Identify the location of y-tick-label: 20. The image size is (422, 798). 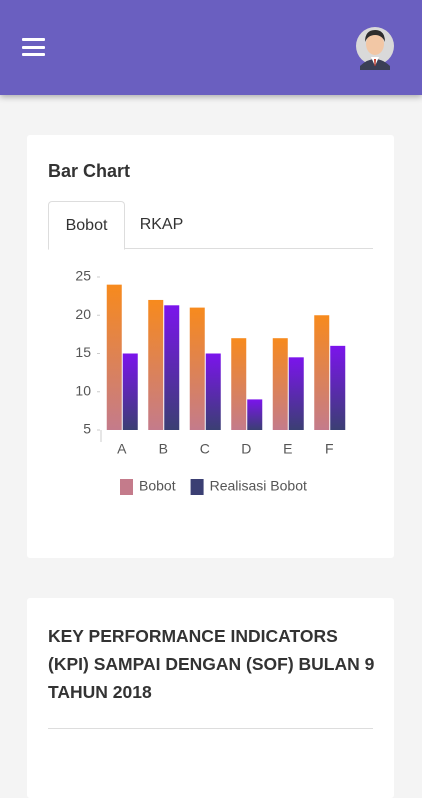
(83, 314).